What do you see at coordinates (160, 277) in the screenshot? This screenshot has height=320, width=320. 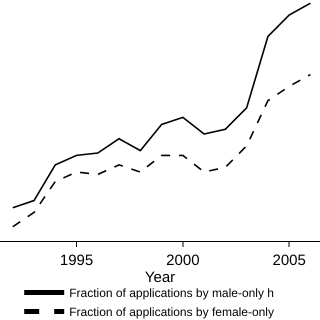 I see `x-axis-title: Year` at bounding box center [160, 277].